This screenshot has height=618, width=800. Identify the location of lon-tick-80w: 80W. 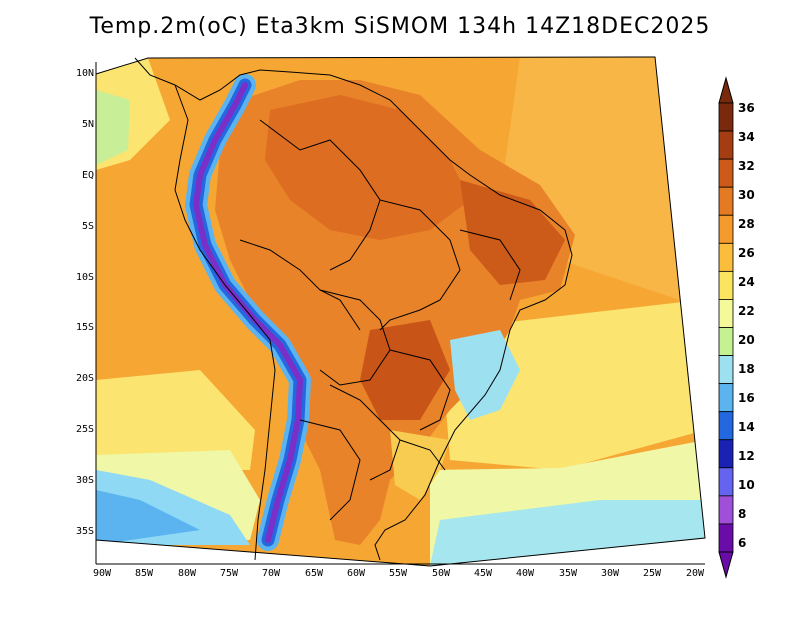
(187, 573).